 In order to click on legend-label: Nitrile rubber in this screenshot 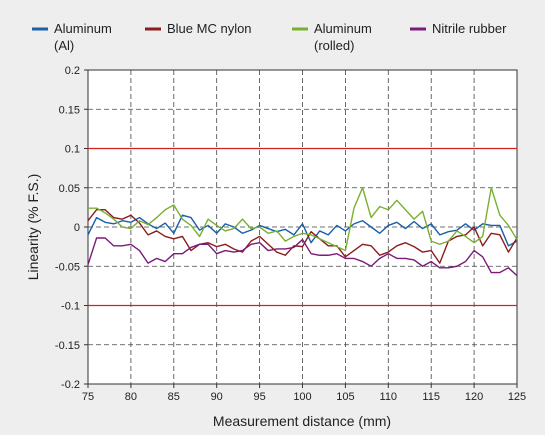, I will do `click(469, 28)`.